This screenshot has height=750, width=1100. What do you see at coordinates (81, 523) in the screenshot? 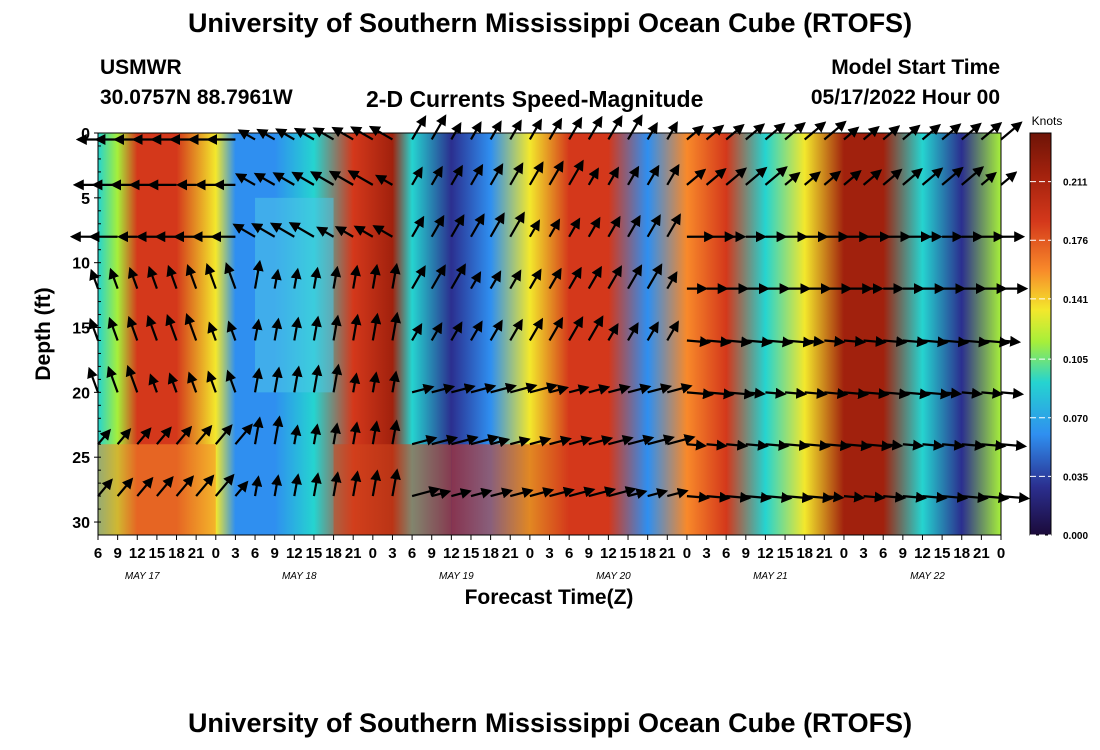
I see `y-tick-label: 30` at bounding box center [81, 523].